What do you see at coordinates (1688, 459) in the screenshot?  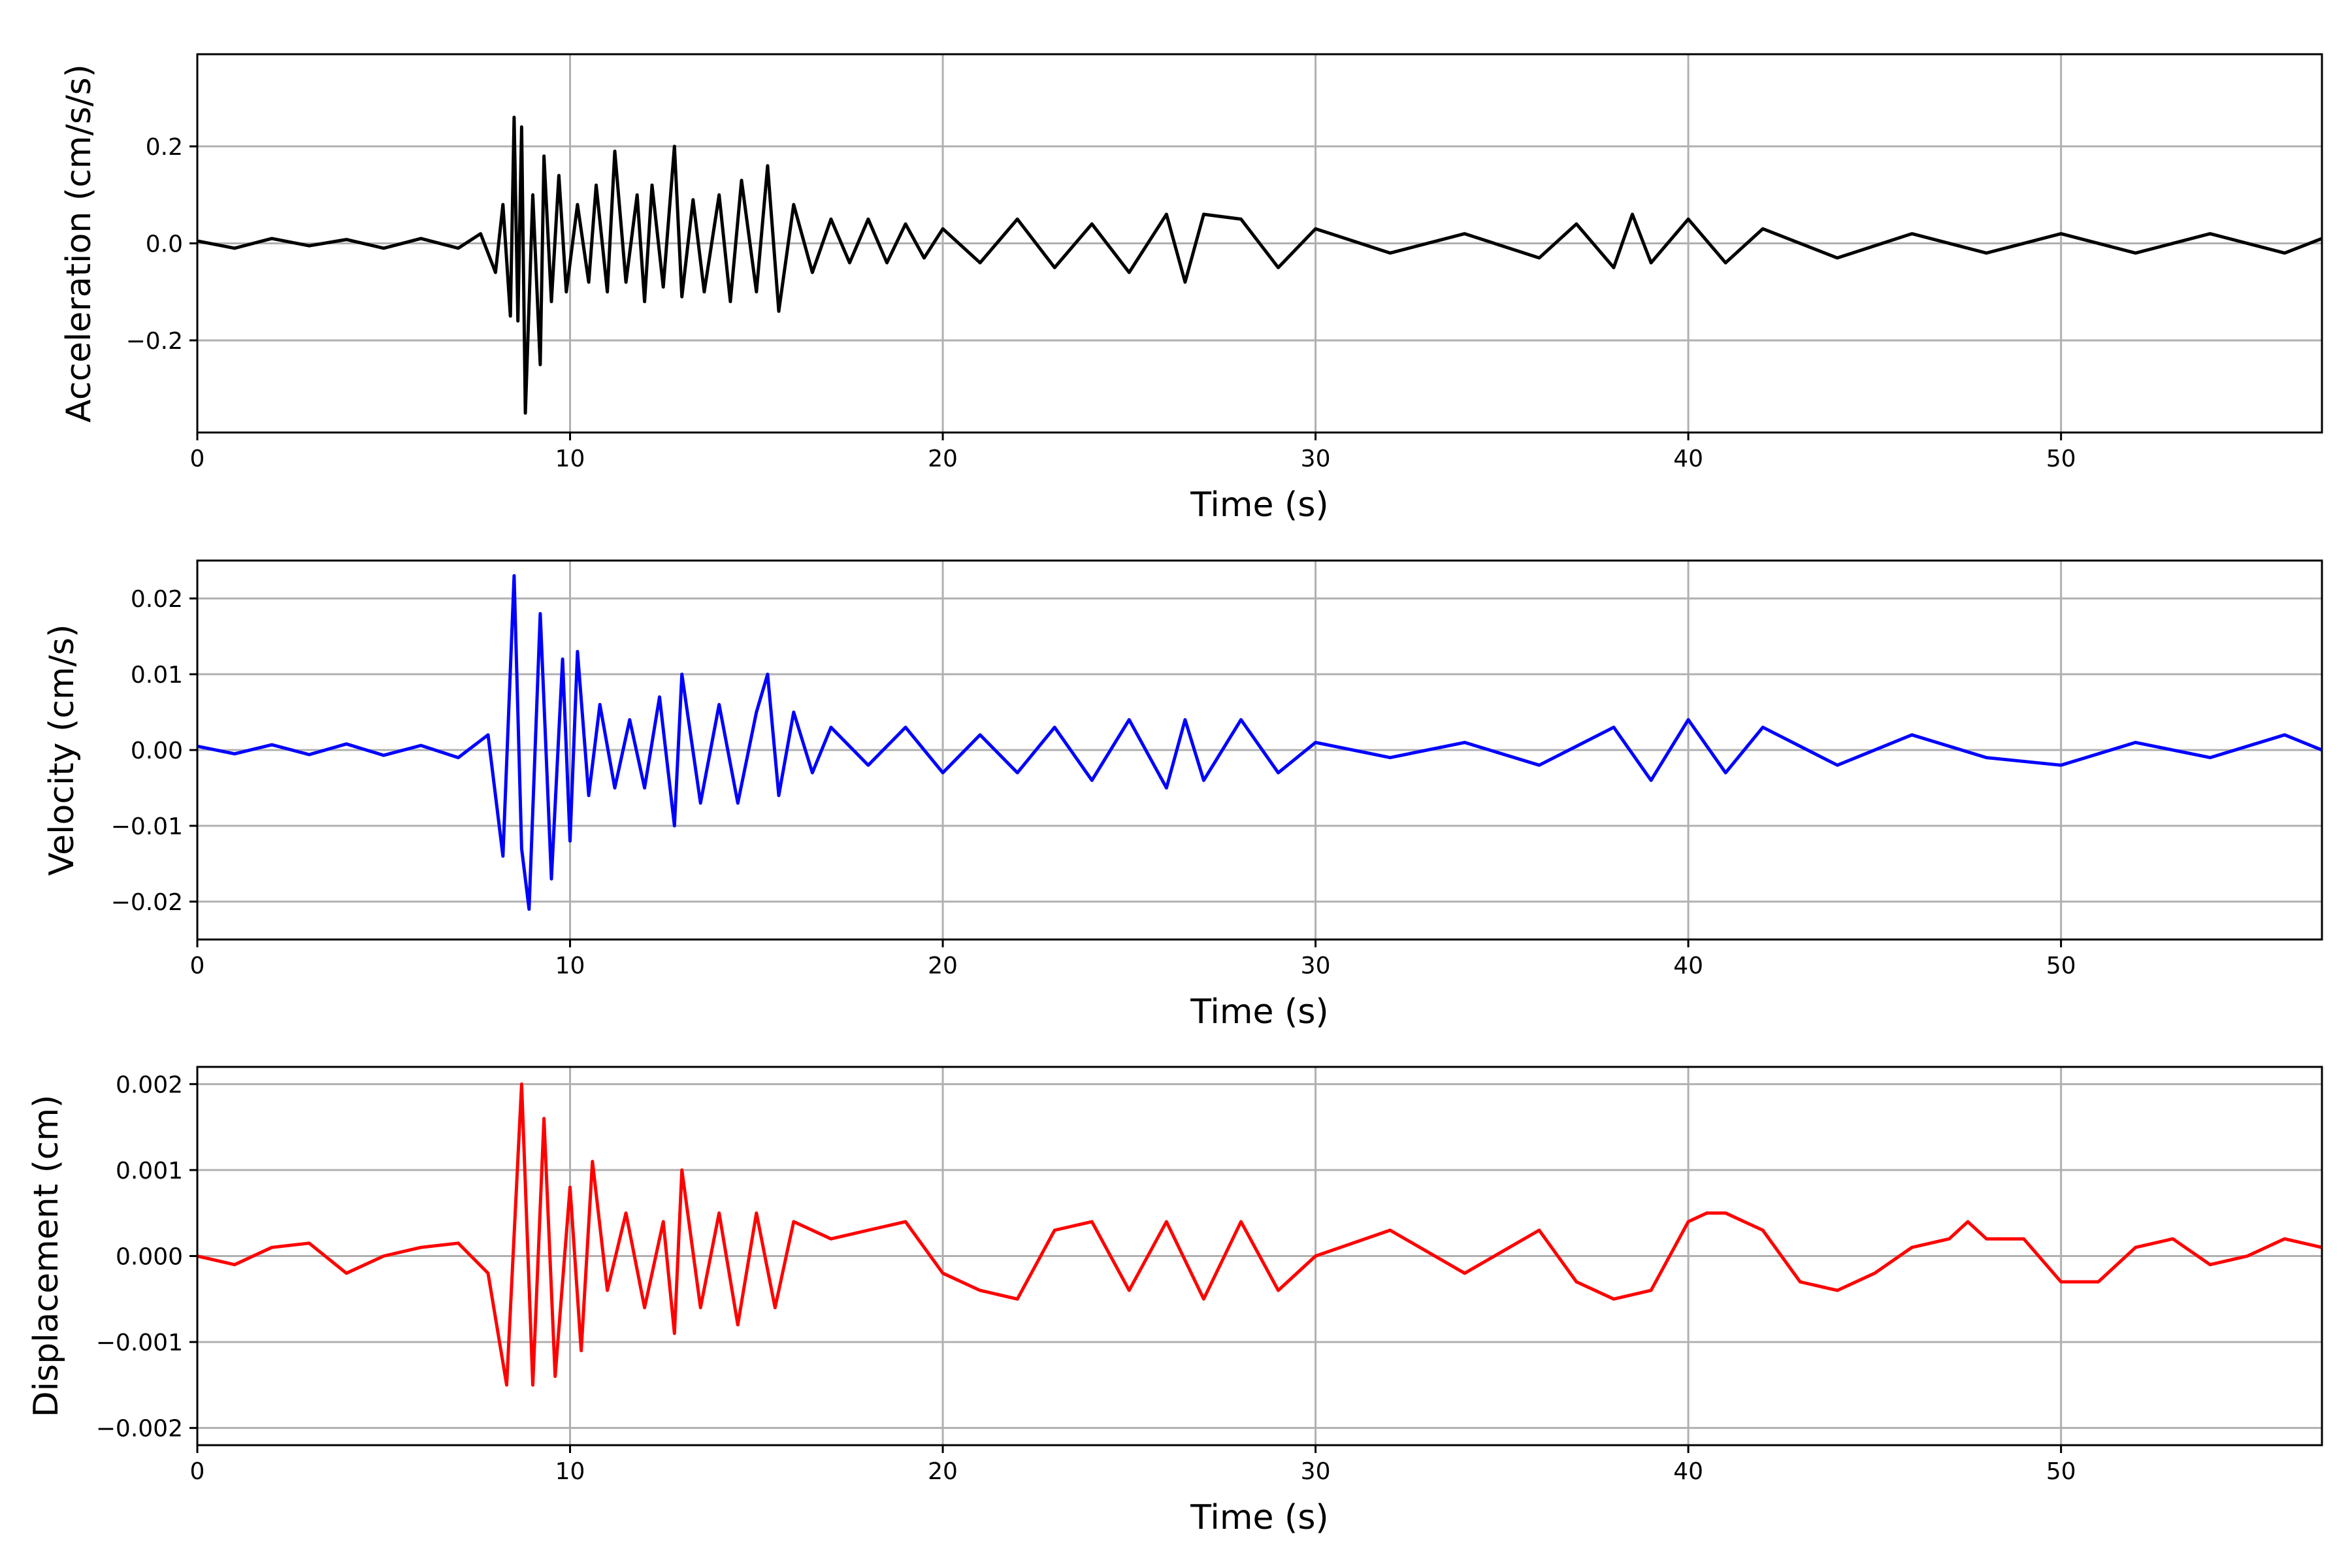 I see `acceleration-x-tick-label: 40` at bounding box center [1688, 459].